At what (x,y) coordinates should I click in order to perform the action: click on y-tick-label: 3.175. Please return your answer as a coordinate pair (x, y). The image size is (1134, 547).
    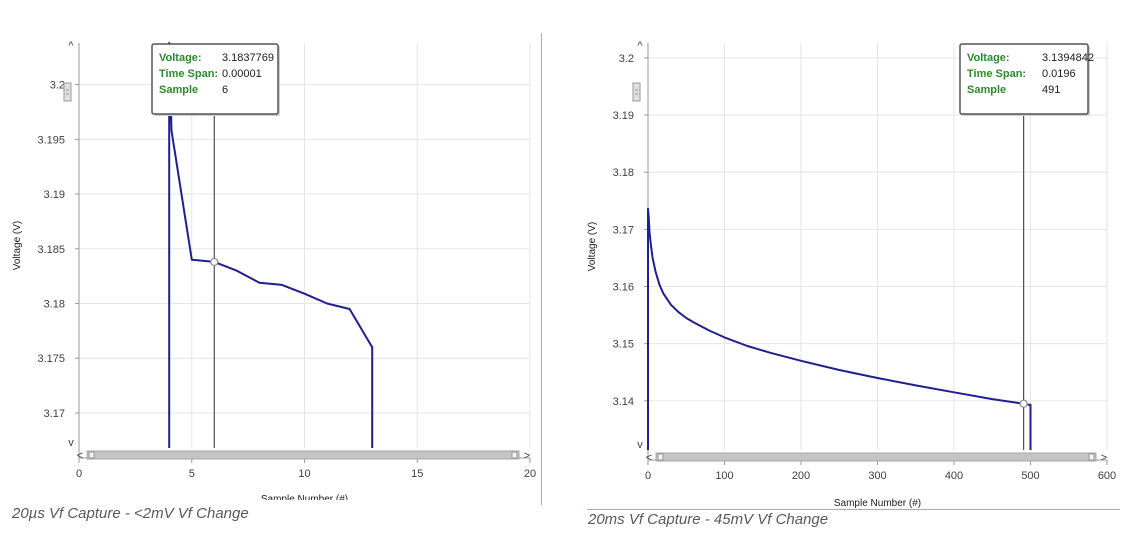
    Looking at the image, I should click on (51, 359).